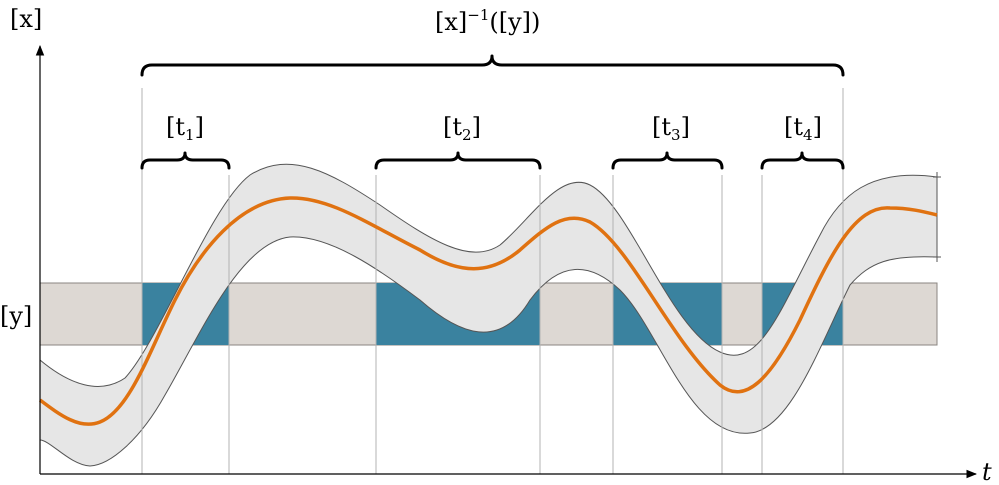  Describe the element at coordinates (671, 128) in the screenshot. I see `label-t3: [t3]` at that location.